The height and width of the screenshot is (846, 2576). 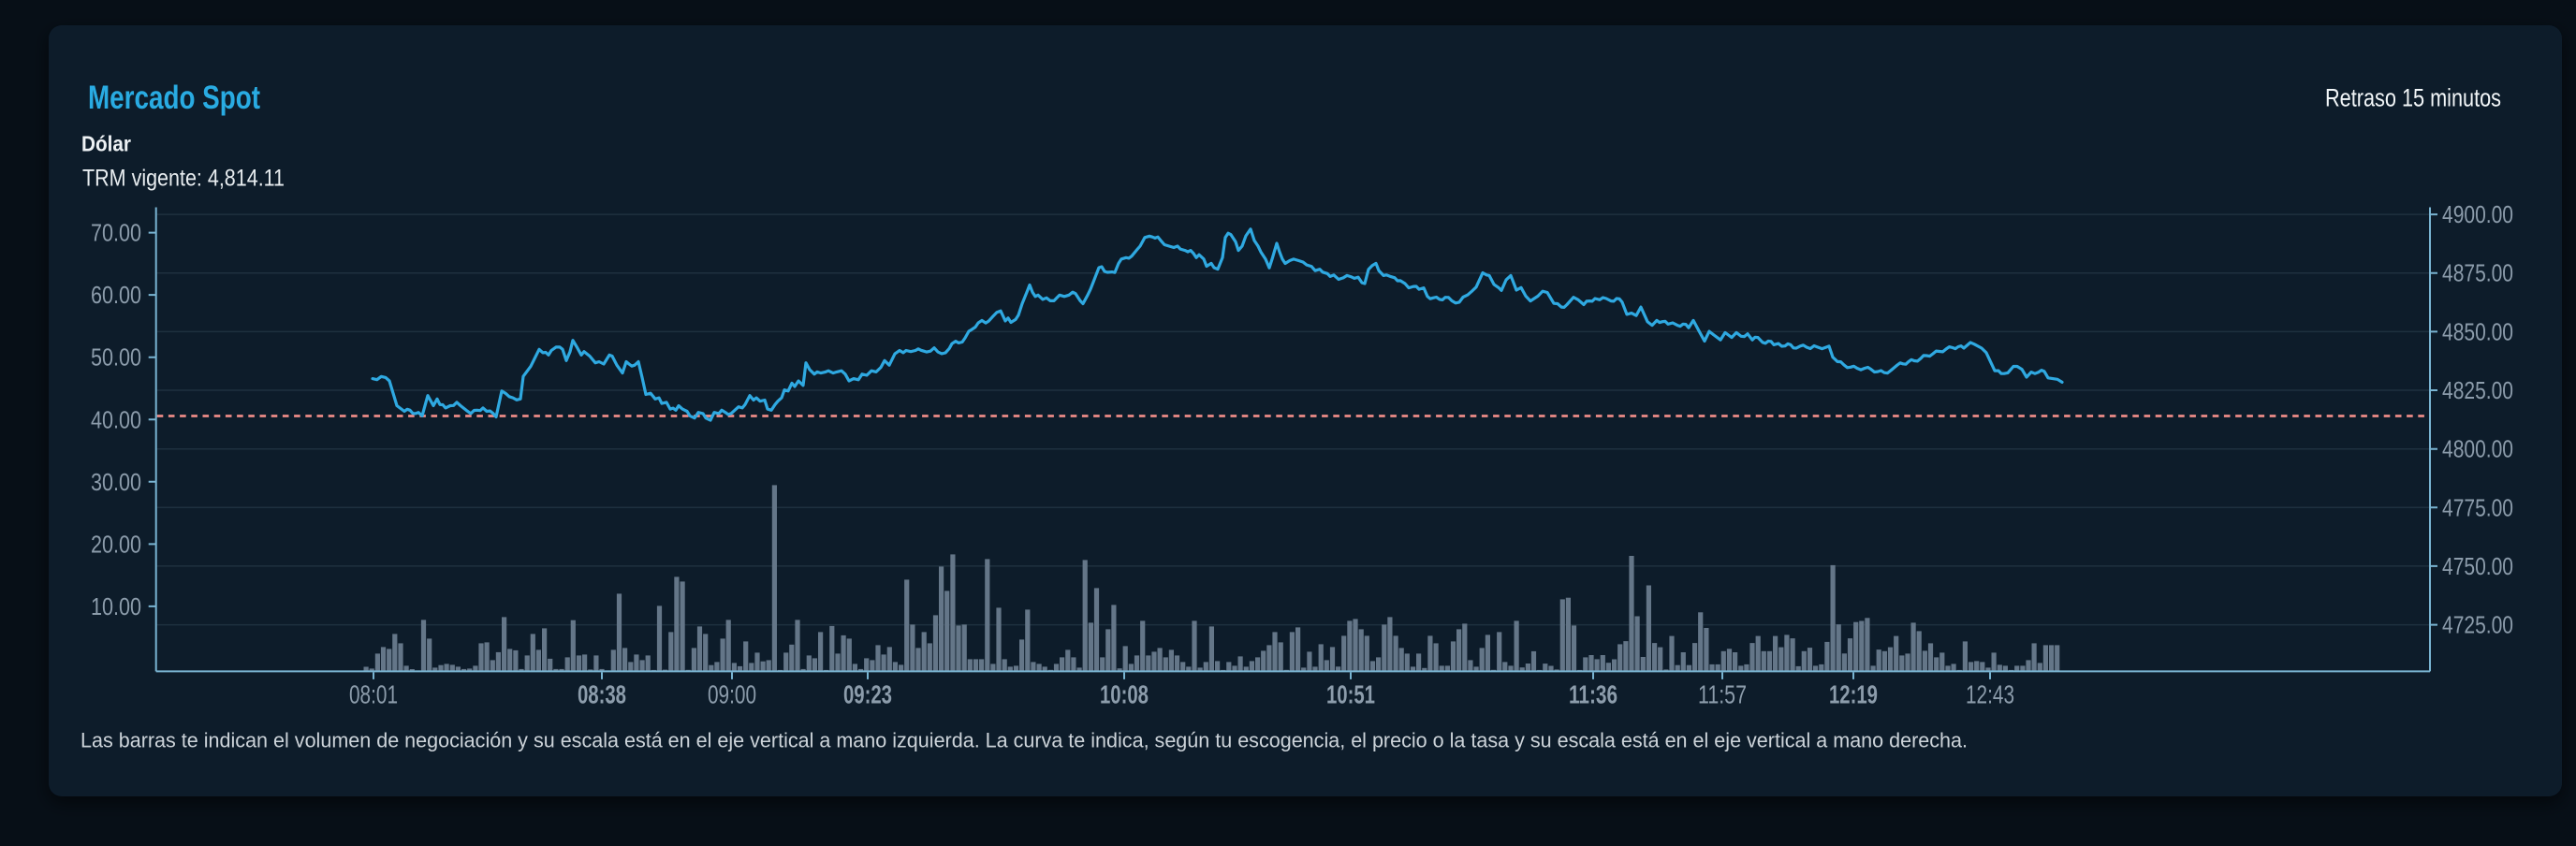 What do you see at coordinates (183, 179) in the screenshot?
I see `svg-text: TRM vigente: 4,814.11` at bounding box center [183, 179].